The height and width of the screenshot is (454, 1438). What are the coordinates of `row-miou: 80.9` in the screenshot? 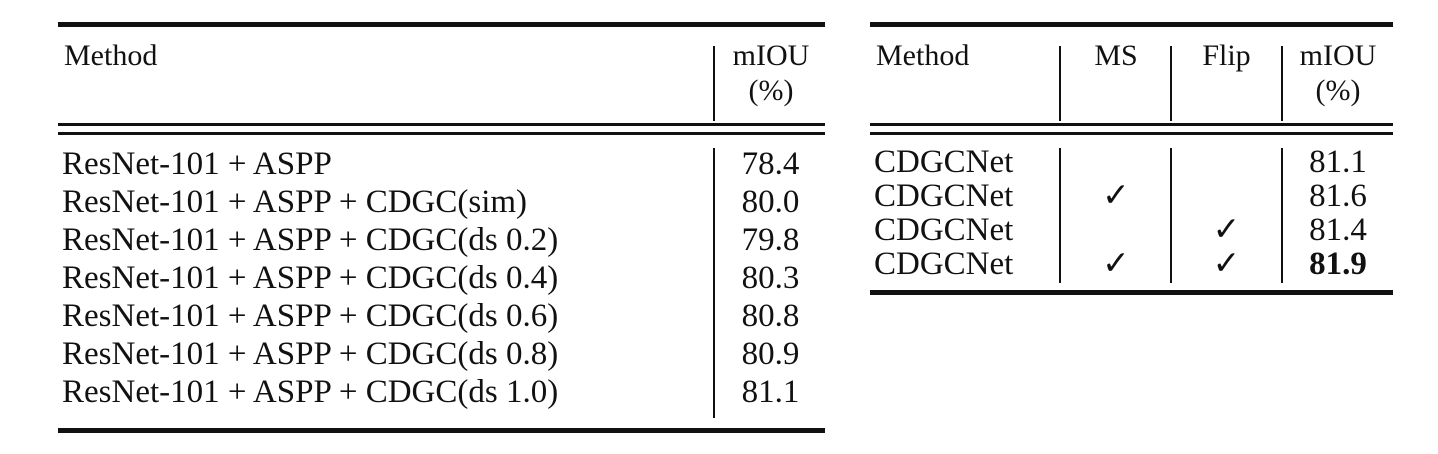 It's located at (770, 354).